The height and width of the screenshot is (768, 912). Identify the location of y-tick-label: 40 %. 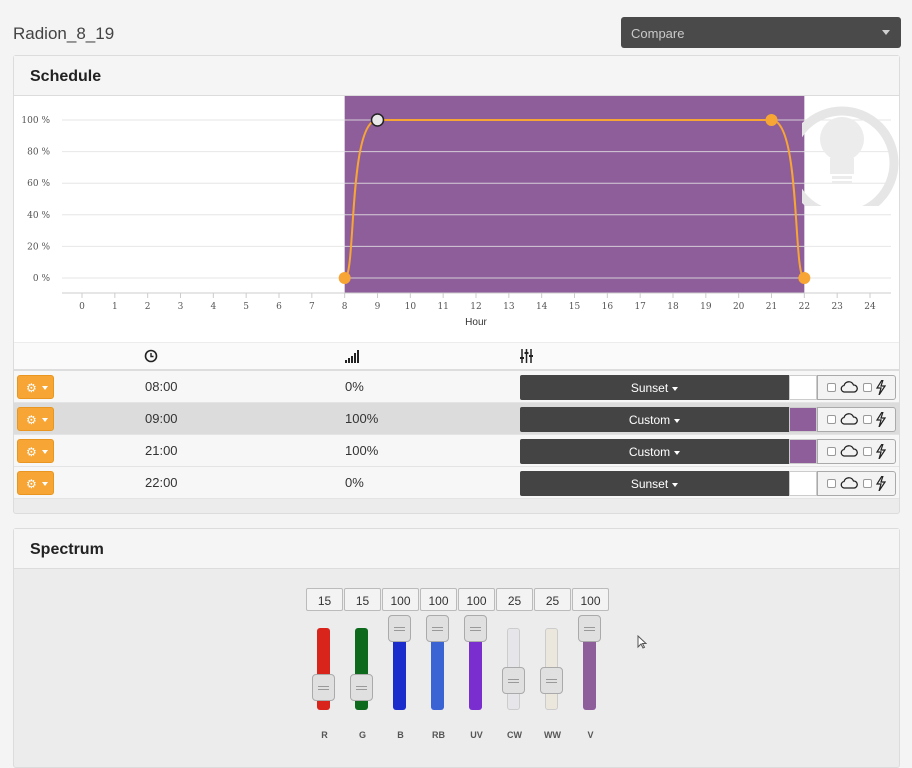
(38, 216).